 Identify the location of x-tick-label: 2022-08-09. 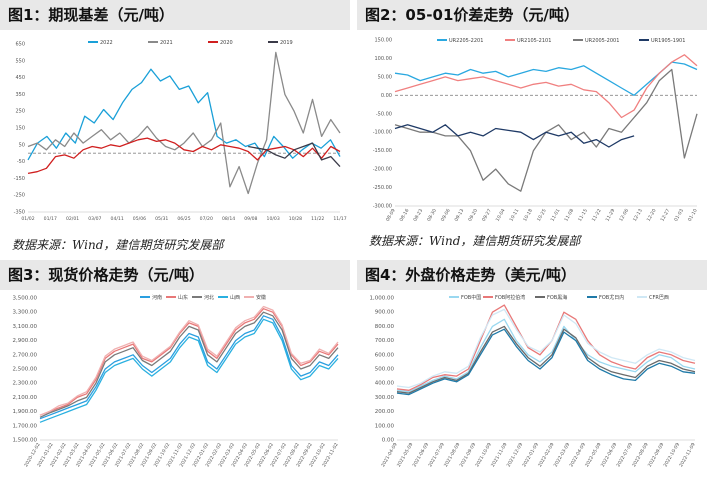
(640, 455).